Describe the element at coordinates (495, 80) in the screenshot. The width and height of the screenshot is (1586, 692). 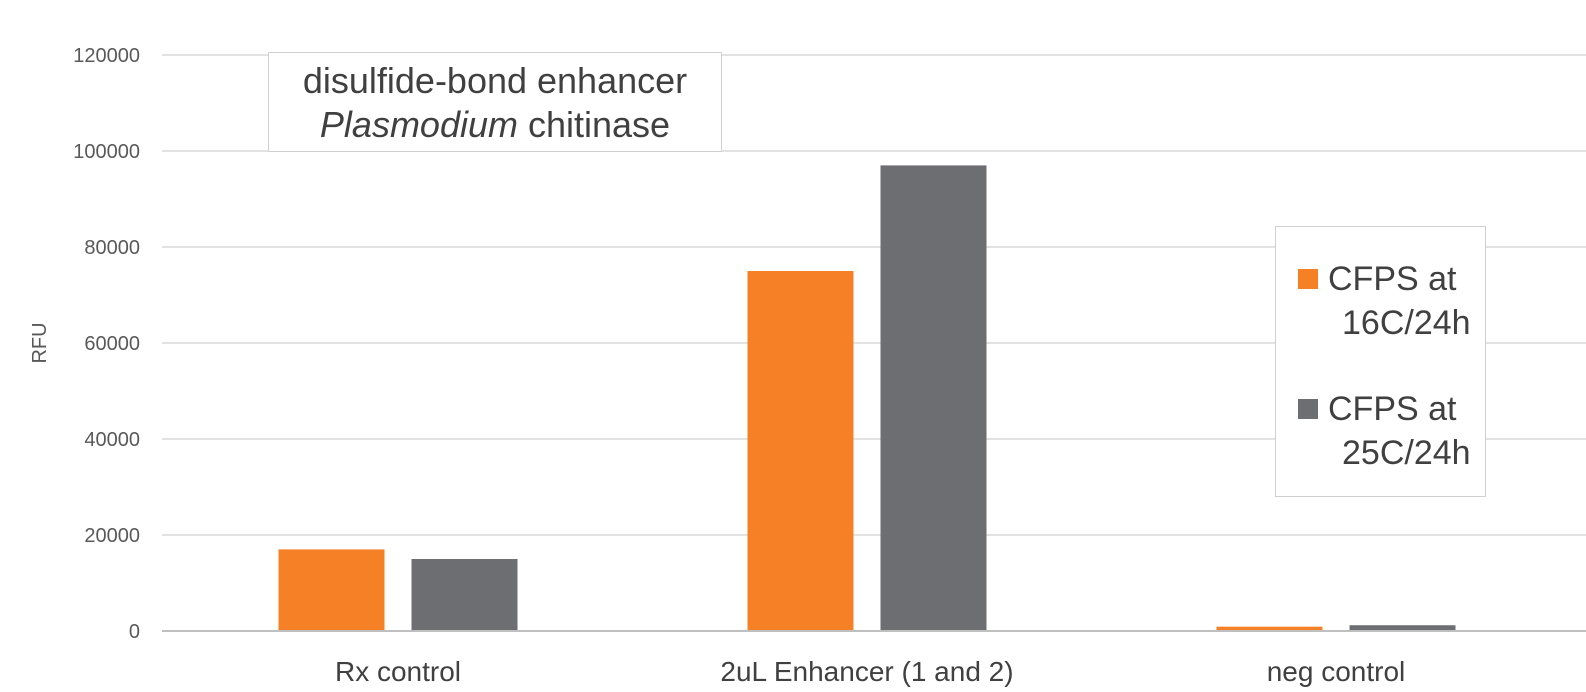
I see `chart-title-line1: disulfide-bond enhancer` at that location.